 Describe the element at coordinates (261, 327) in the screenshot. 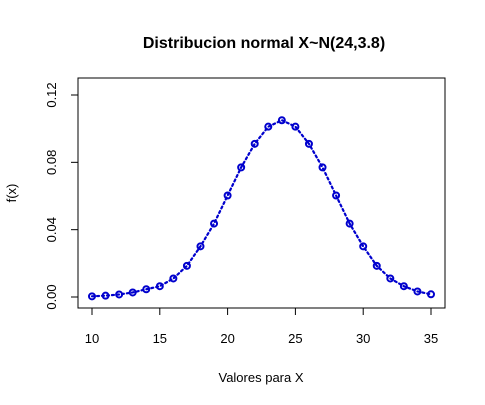

I see `x-axis-ticks: 10 15 20 25 30 35` at that location.